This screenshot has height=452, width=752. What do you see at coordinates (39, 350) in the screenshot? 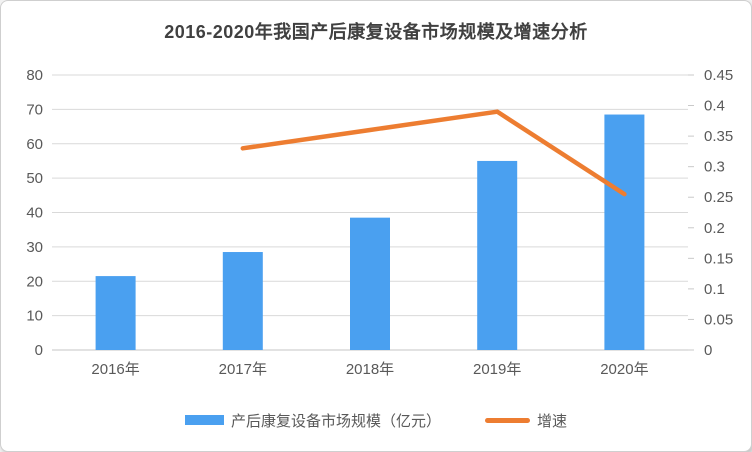
I see `left-axis-tick-label: 0` at bounding box center [39, 350].